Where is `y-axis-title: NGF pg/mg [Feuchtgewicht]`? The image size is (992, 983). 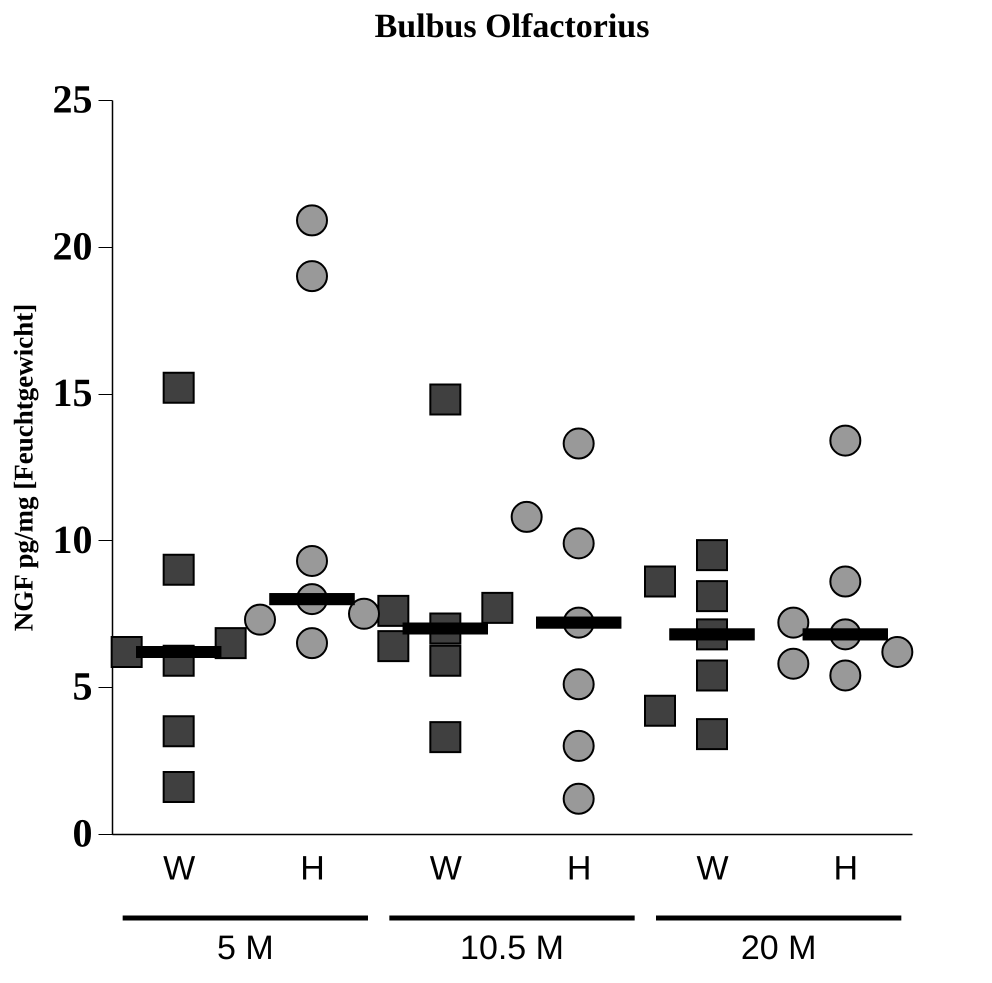
y-axis-title: NGF pg/mg [Feuchtgewicht] is located at coordinates (23, 468).